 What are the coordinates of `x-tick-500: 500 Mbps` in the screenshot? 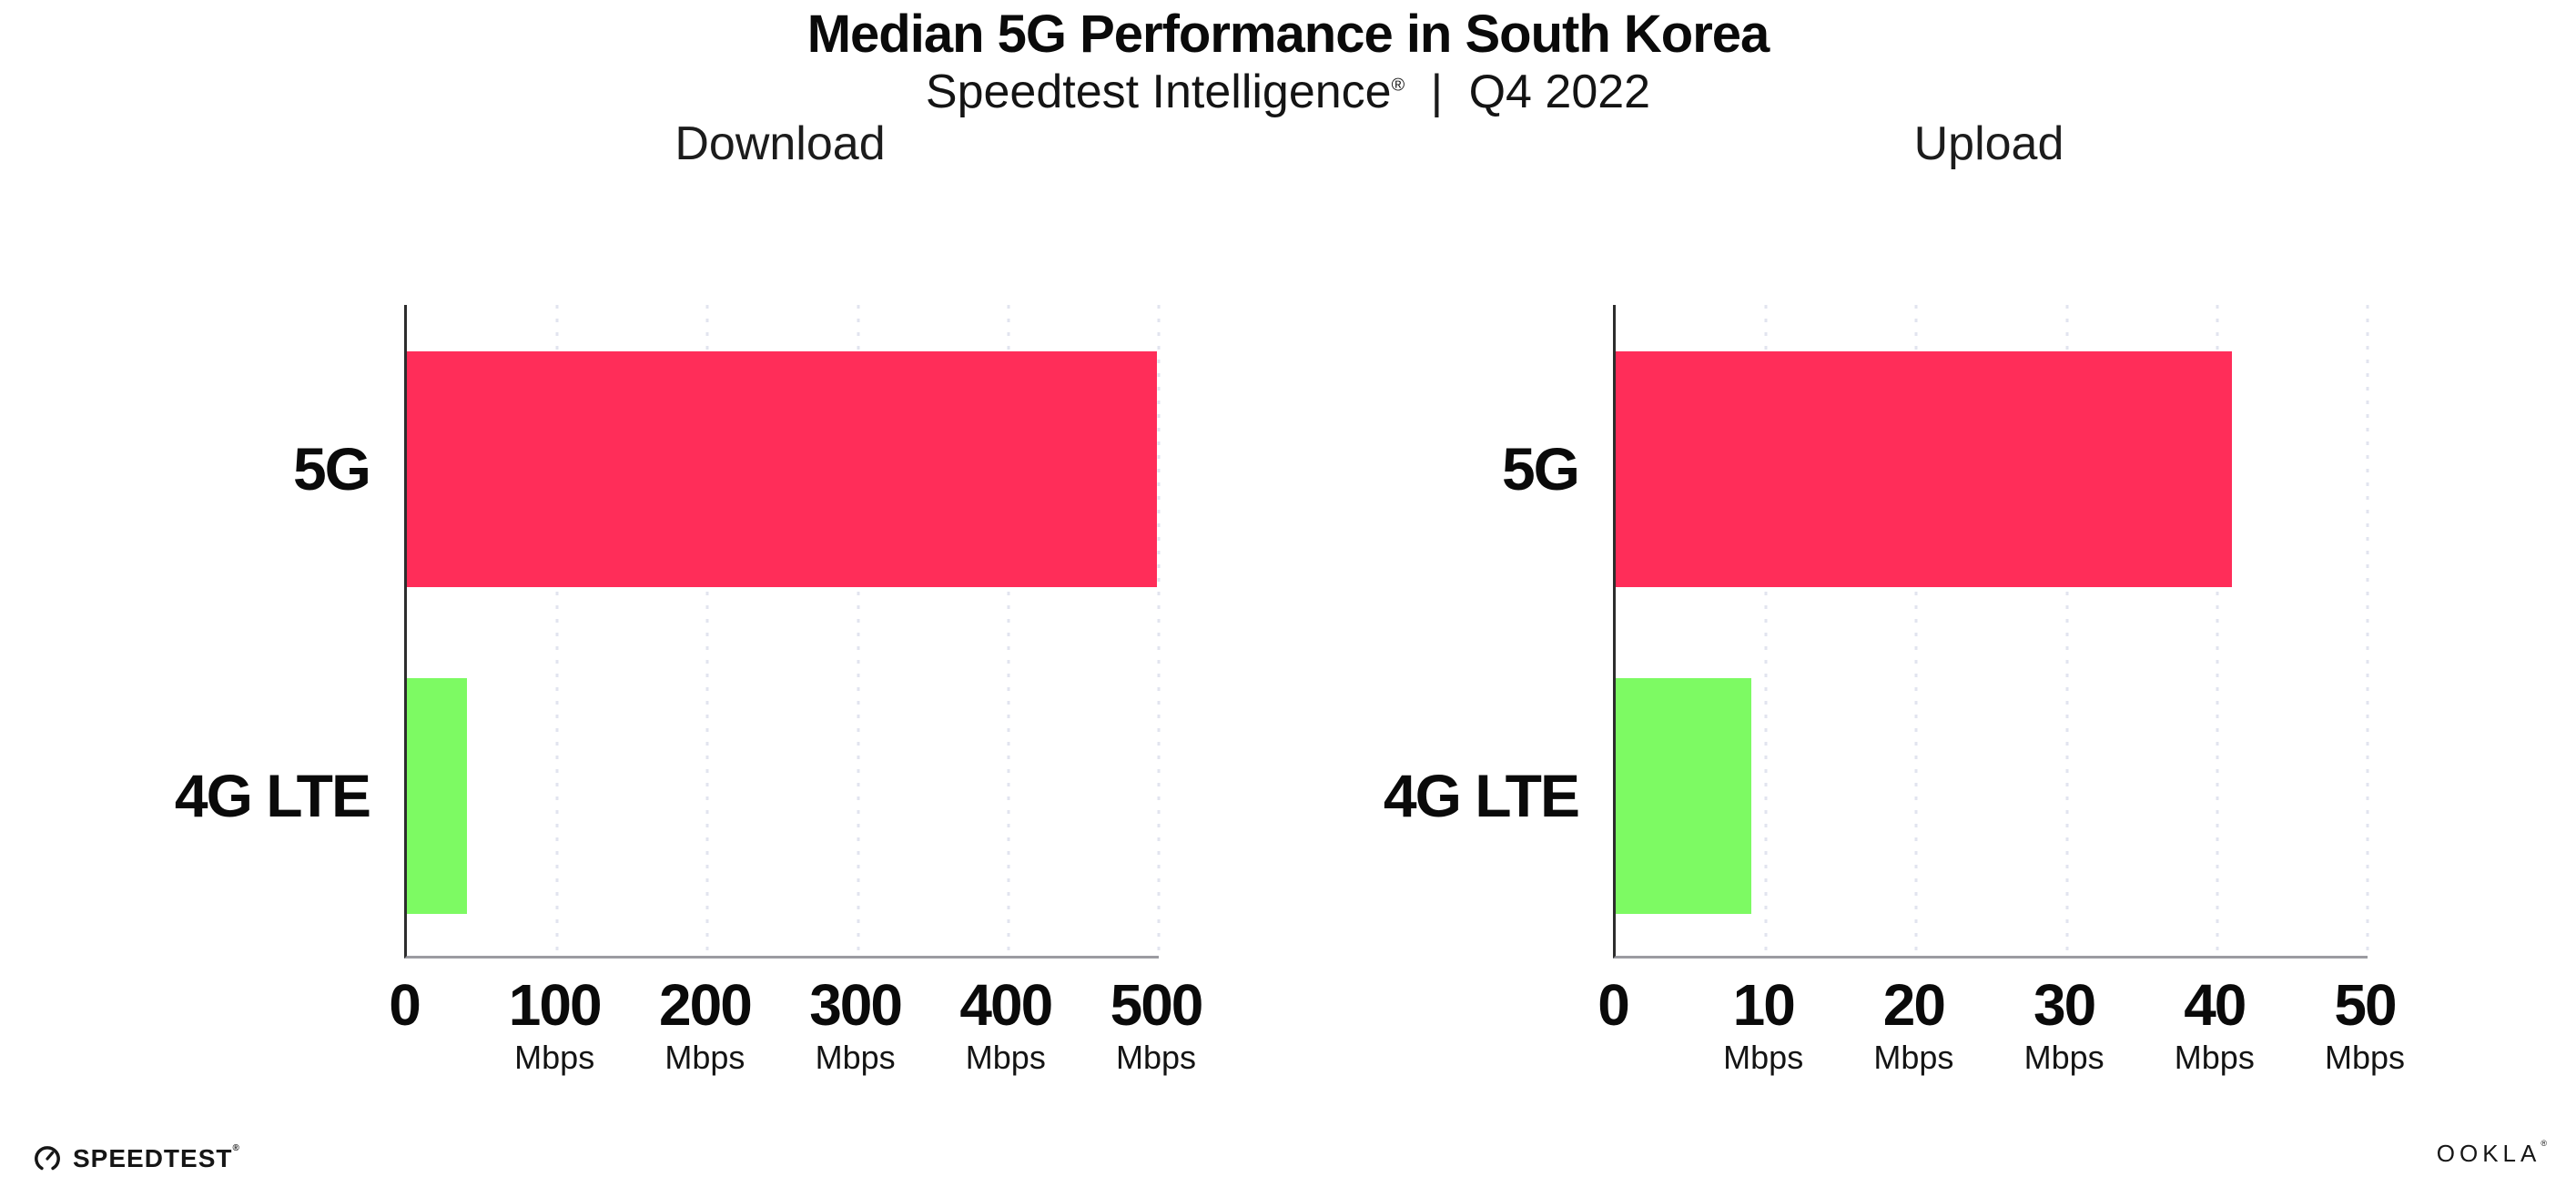 It's located at (1157, 1024).